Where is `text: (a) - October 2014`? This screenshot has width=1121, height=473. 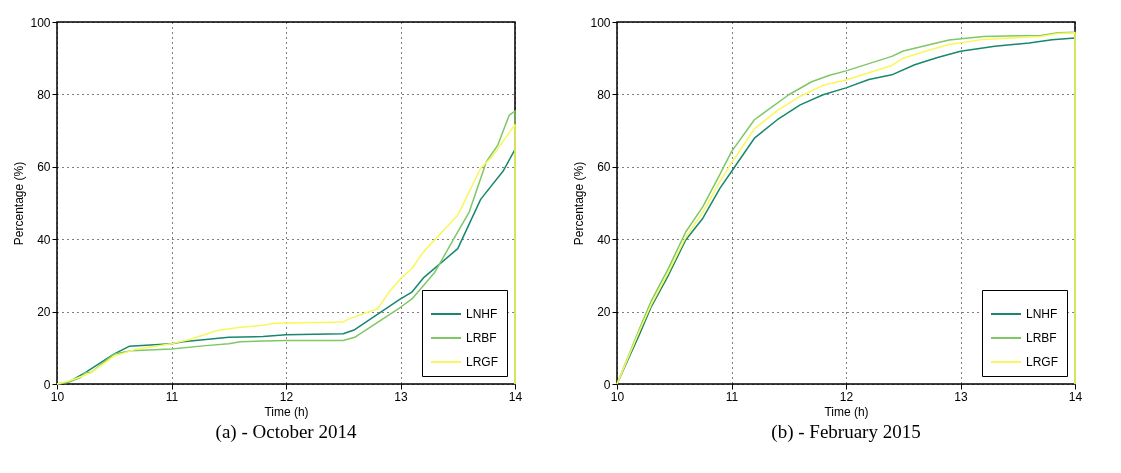 text: (a) - October 2014 is located at coordinates (286, 432).